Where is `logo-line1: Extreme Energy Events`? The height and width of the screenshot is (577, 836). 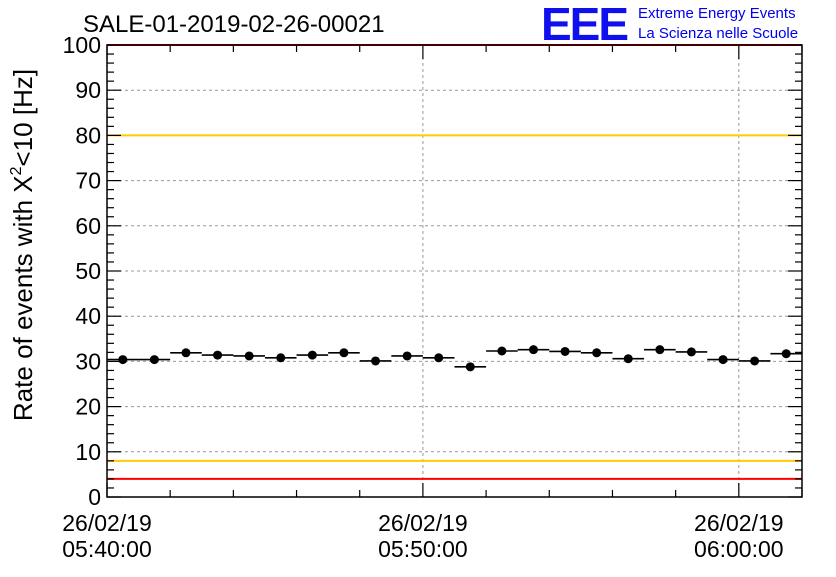 logo-line1: Extreme Energy Events is located at coordinates (717, 13).